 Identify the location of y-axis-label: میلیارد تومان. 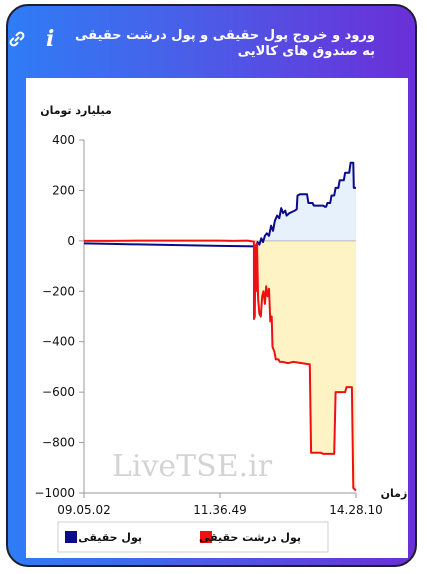
(76, 110).